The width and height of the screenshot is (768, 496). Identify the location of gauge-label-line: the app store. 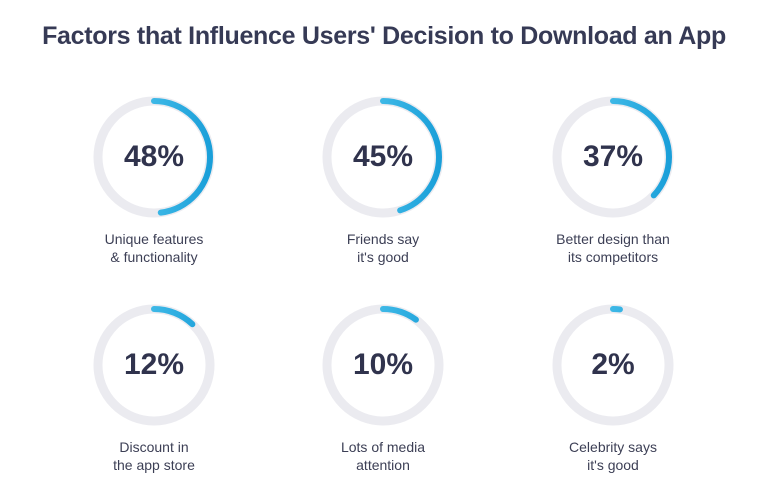
(154, 465).